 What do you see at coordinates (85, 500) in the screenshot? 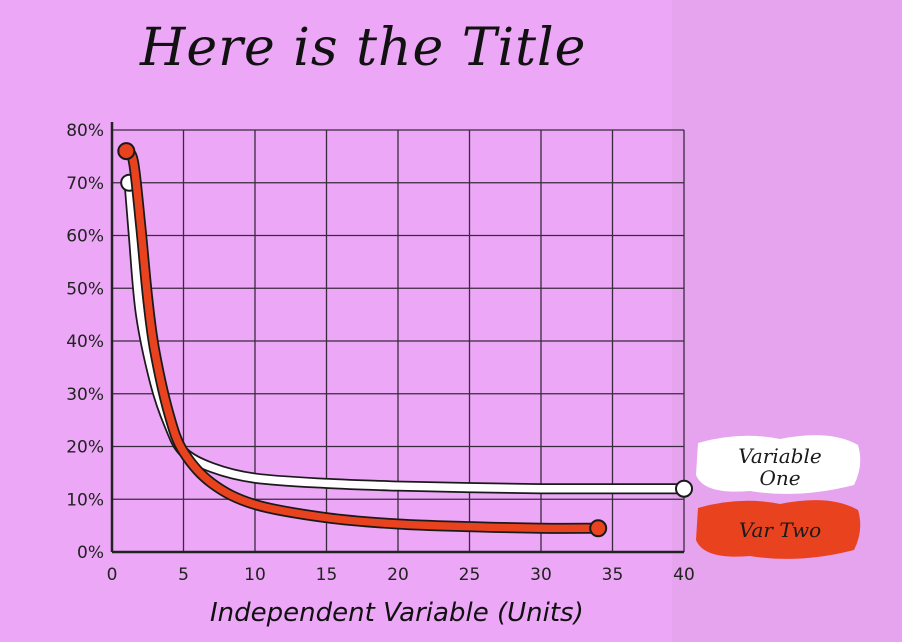
I see `y-tick-label: 10%` at bounding box center [85, 500].